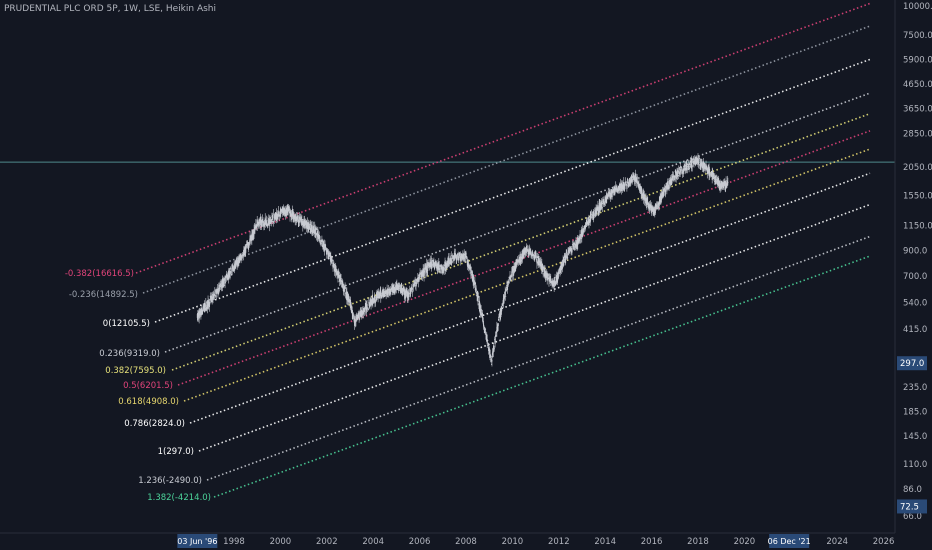 The image size is (932, 550). What do you see at coordinates (915, 303) in the screenshot?
I see `price-tick-label: 540.0` at bounding box center [915, 303].